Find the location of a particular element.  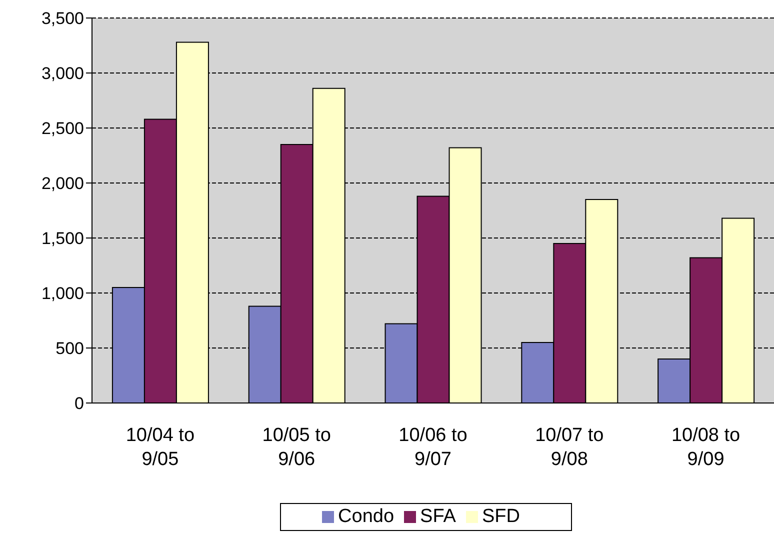

y-tick-label: 0 is located at coordinates (79, 404).